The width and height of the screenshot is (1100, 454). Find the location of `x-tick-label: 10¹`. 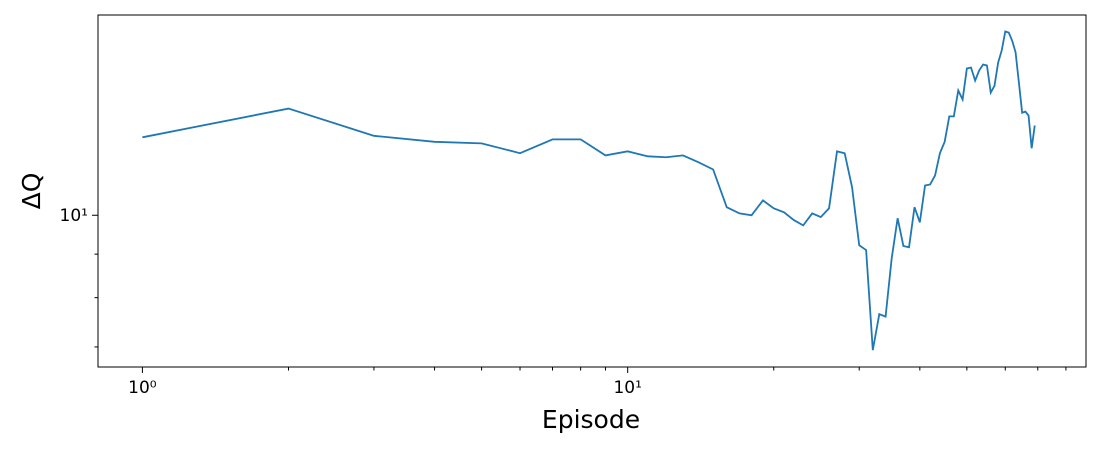

x-tick-label: 10¹ is located at coordinates (627, 388).